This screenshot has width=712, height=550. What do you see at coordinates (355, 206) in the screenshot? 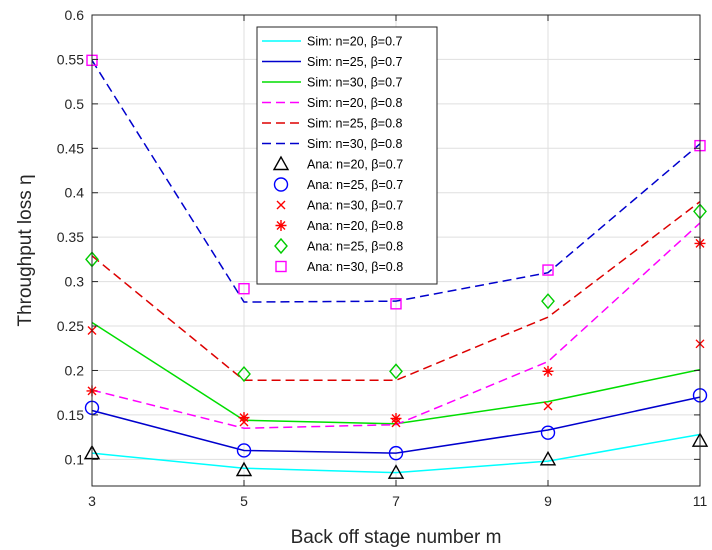
I see `legend-entry-8: Ana: n=30, β=0.7` at bounding box center [355, 206].